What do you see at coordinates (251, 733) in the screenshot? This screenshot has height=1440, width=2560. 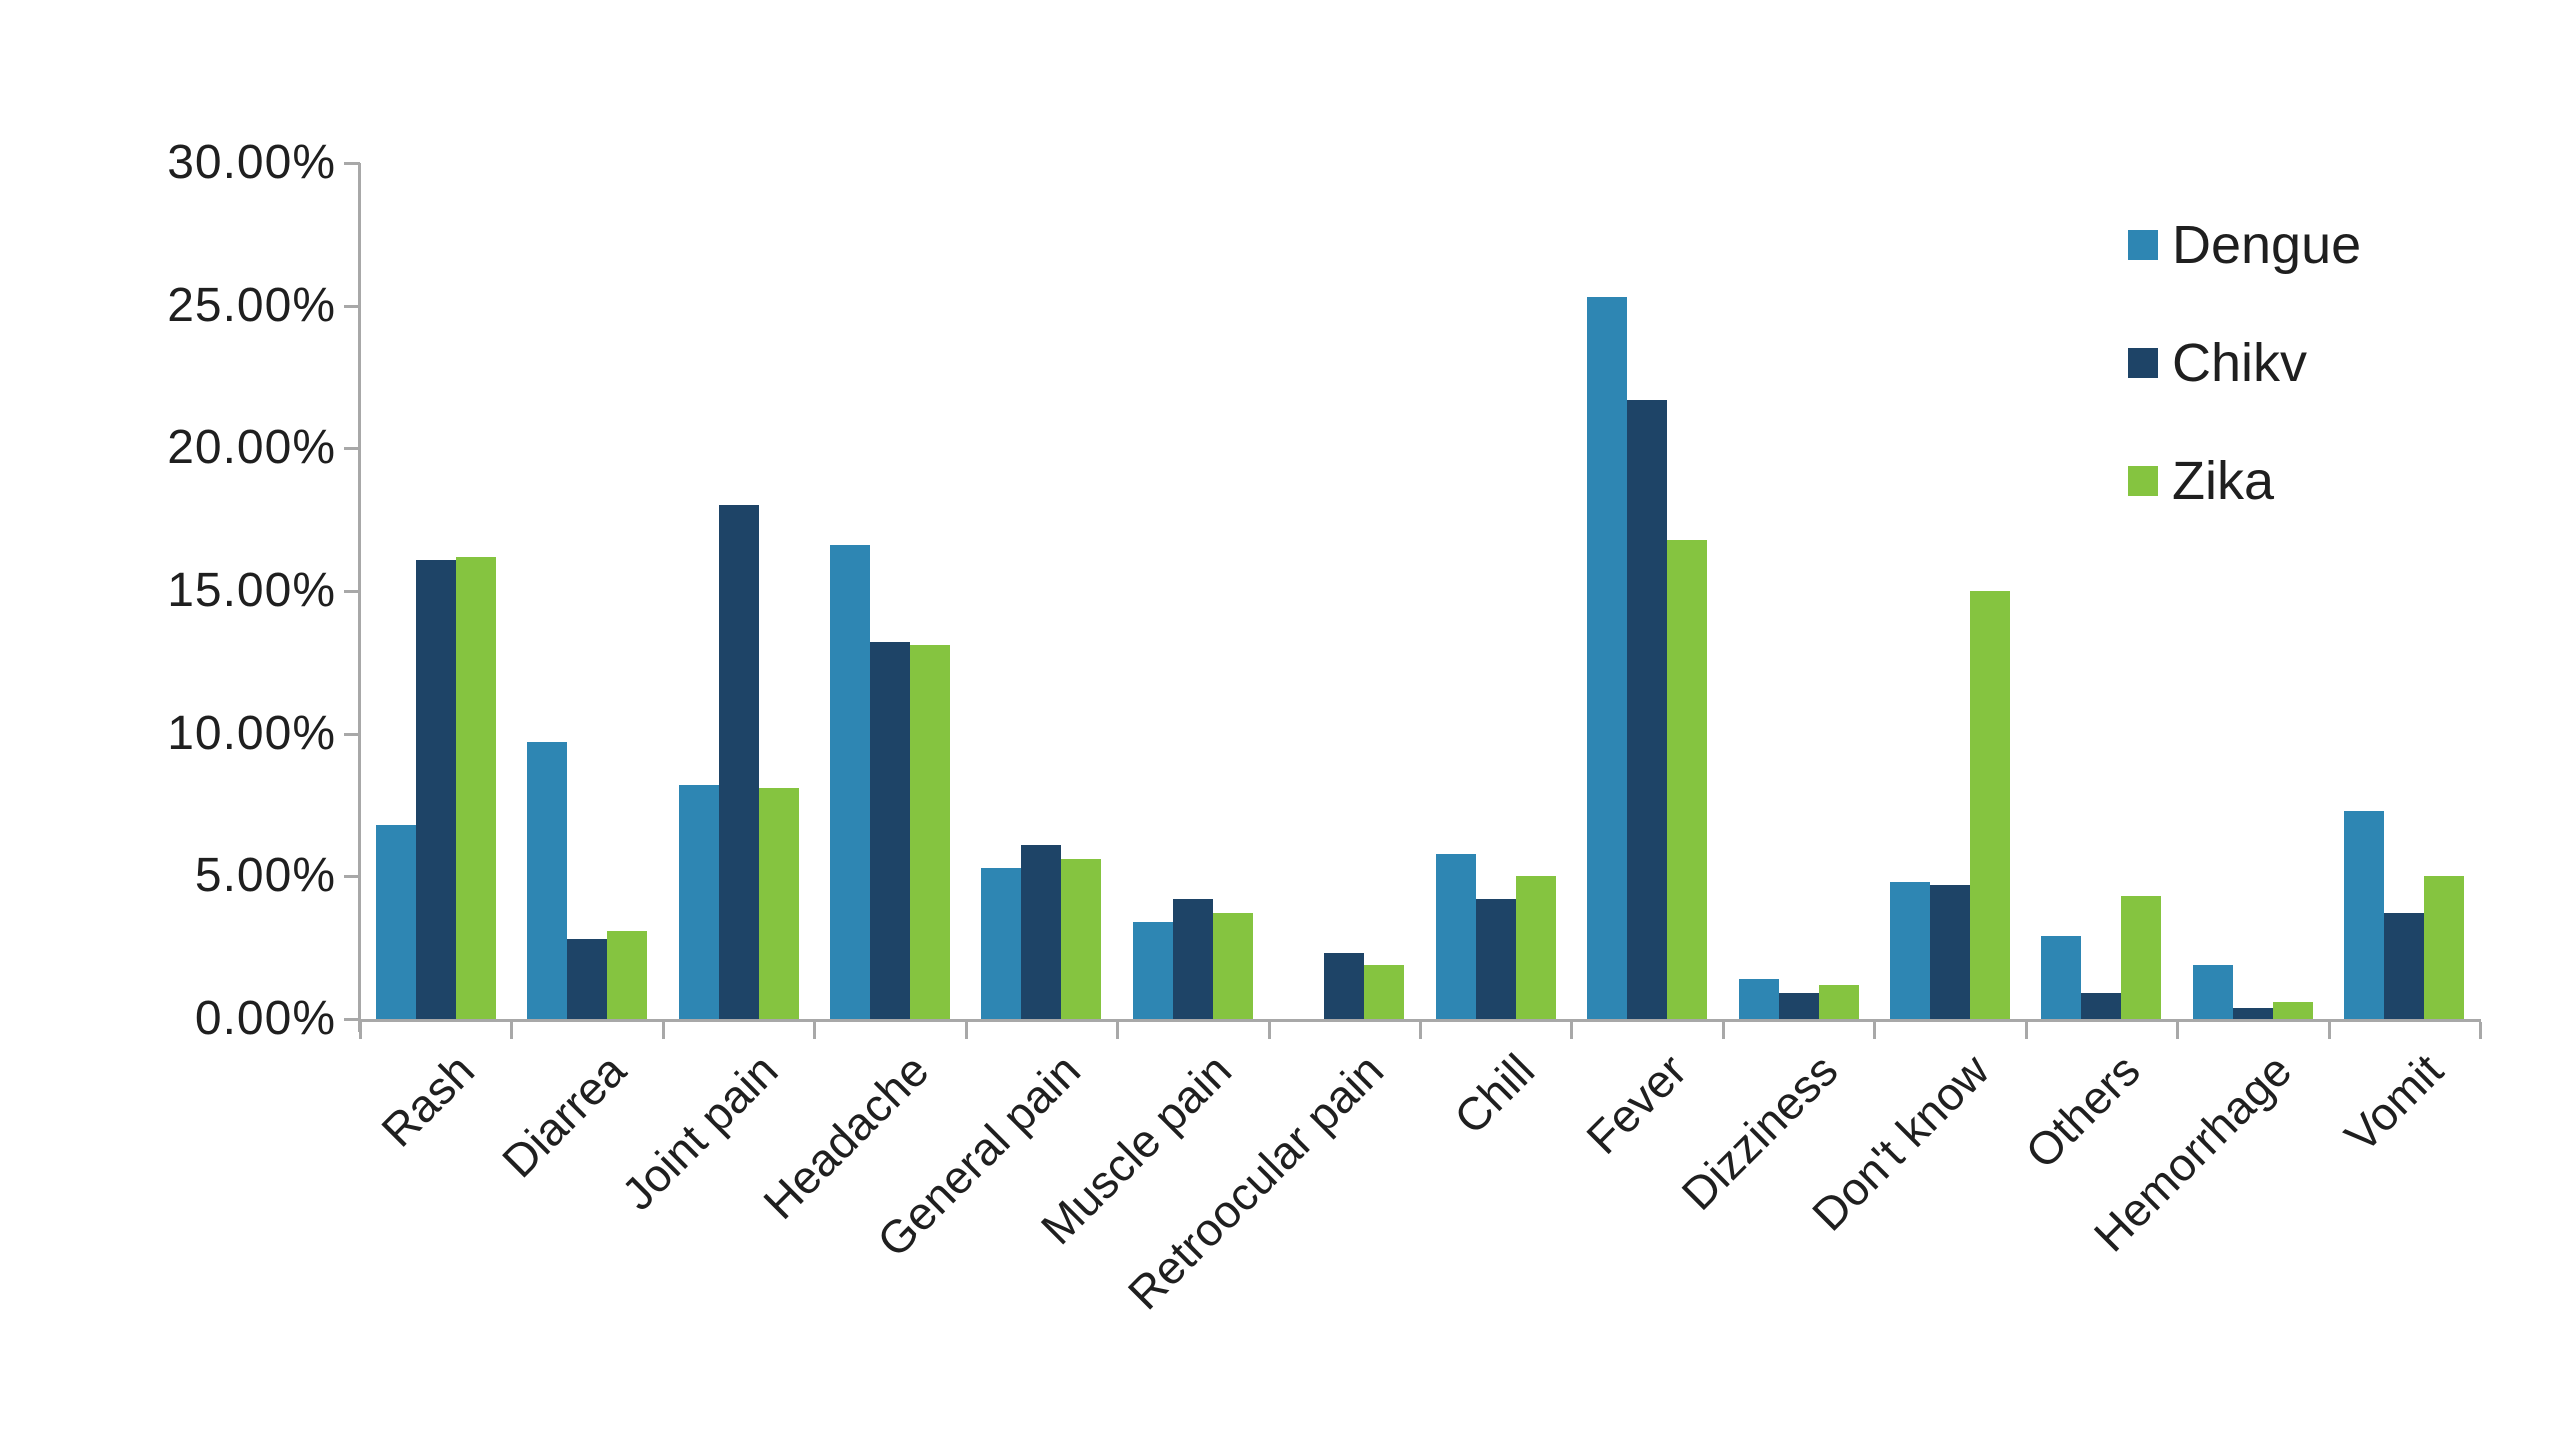 I see `y-axis-tick-label-10: 10.00%` at bounding box center [251, 733].